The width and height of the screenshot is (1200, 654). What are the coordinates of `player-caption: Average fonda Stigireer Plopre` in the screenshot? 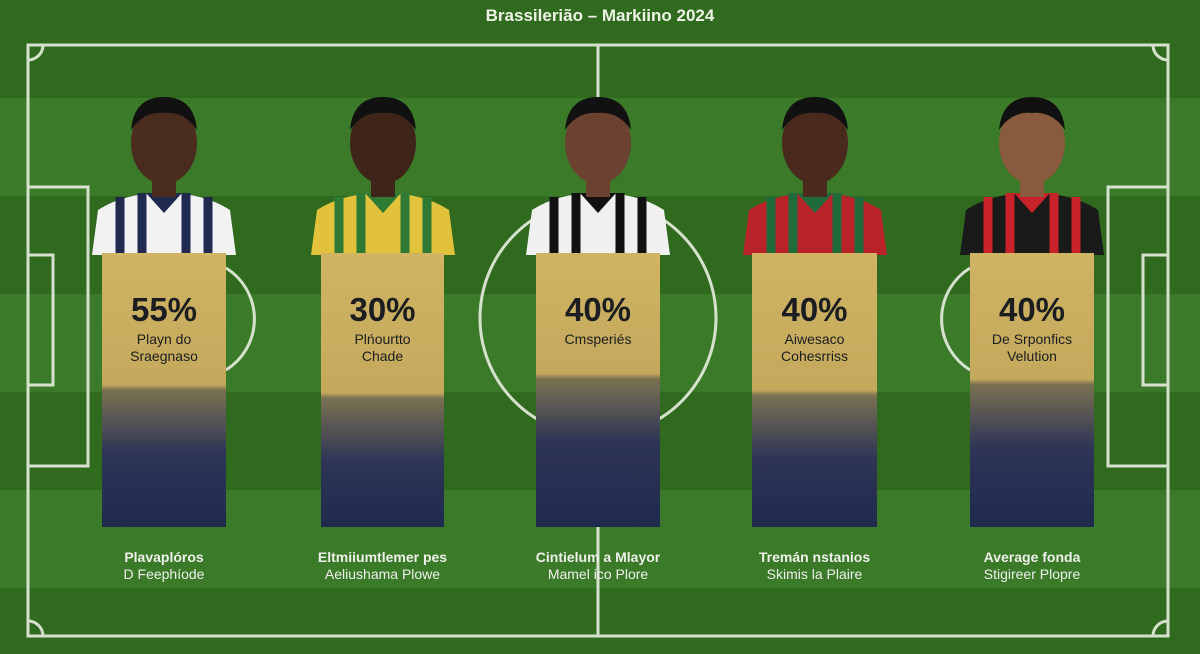 It's located at (1032, 566).